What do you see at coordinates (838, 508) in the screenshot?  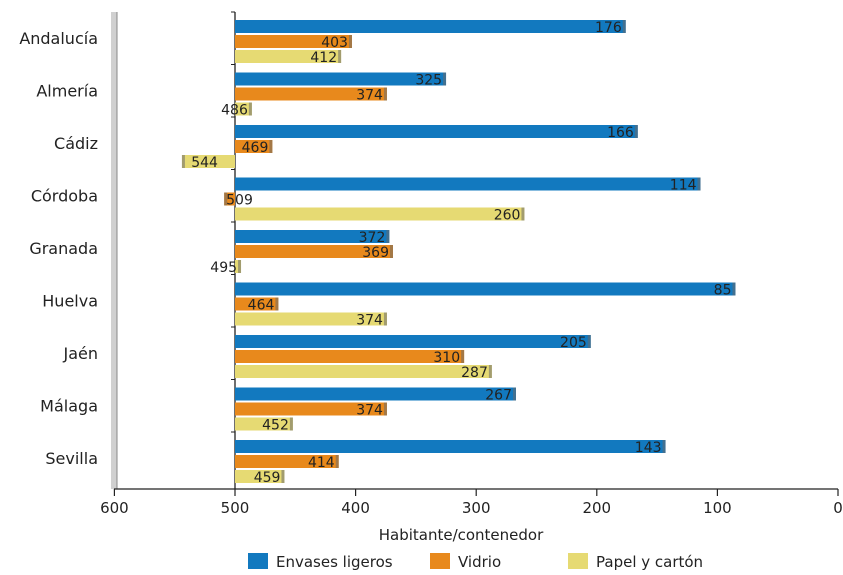 I see `x-tick-label: 0` at bounding box center [838, 508].